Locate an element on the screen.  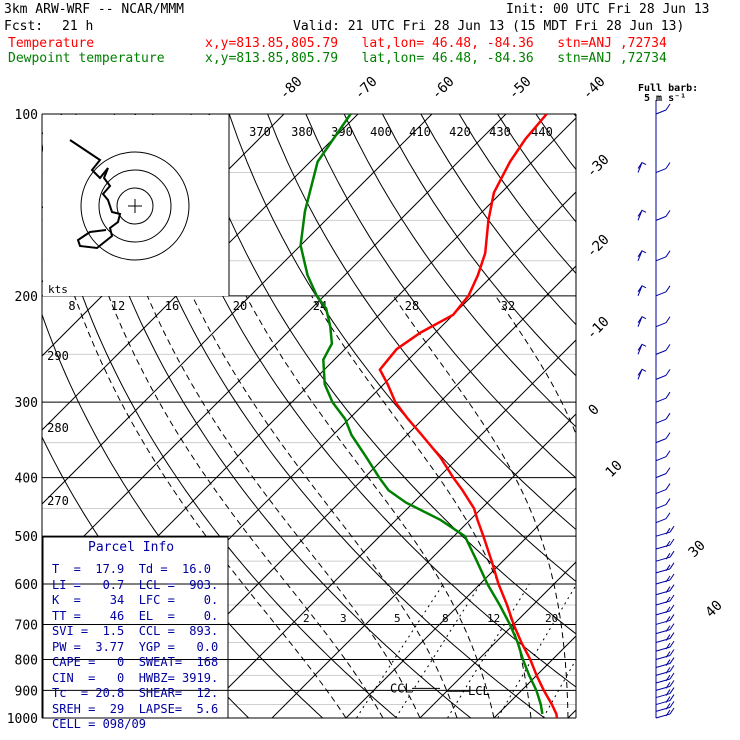
hodograph-ring is located at coordinates (135, 206).